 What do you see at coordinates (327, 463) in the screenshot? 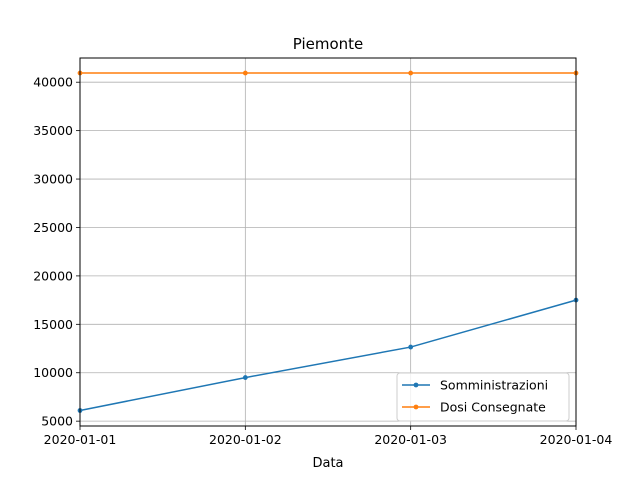
I see `x-axis-title: Data` at bounding box center [327, 463].